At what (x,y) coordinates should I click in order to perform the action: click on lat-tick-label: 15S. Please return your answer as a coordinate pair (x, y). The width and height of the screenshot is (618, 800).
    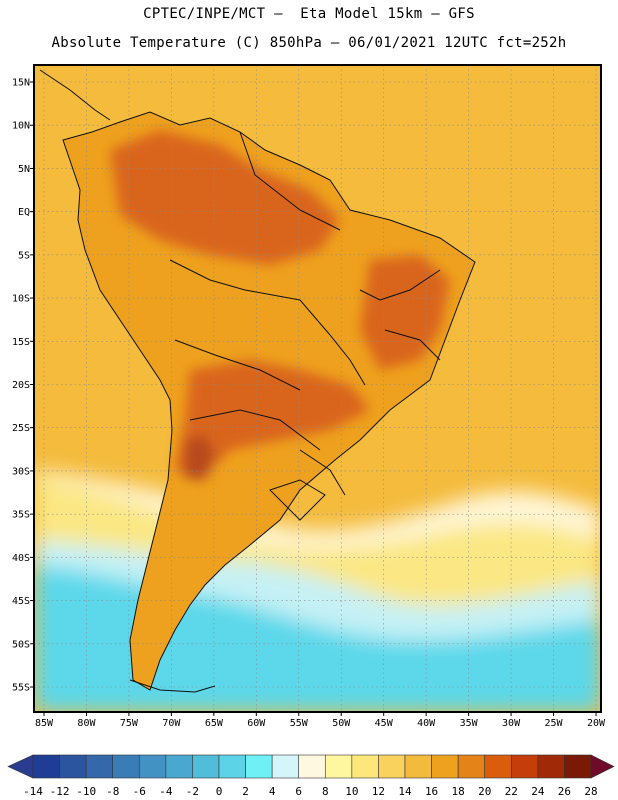
    Looking at the image, I should click on (21, 342).